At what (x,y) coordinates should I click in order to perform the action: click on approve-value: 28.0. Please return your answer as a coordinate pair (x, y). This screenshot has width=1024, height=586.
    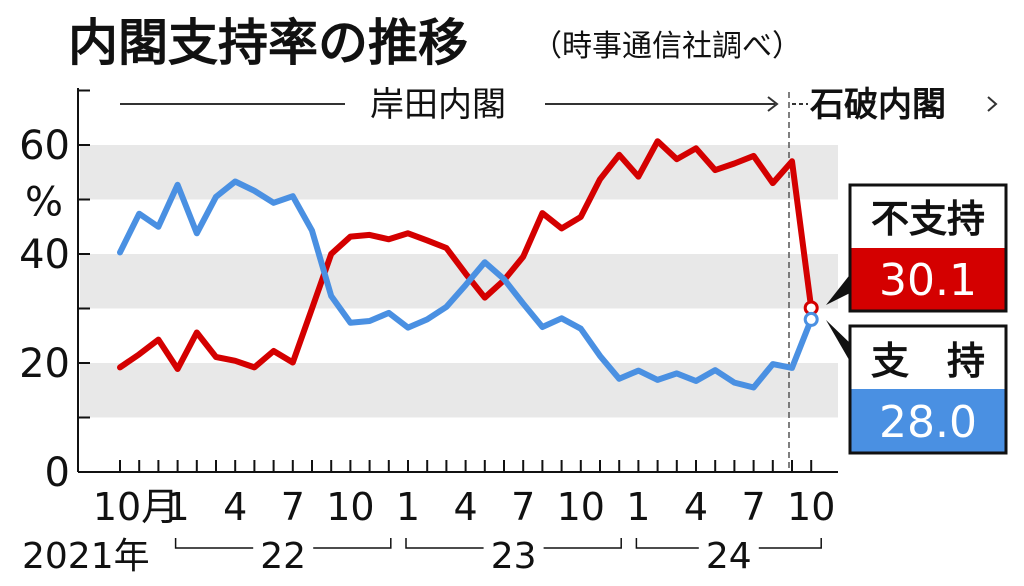
    Looking at the image, I should click on (928, 422).